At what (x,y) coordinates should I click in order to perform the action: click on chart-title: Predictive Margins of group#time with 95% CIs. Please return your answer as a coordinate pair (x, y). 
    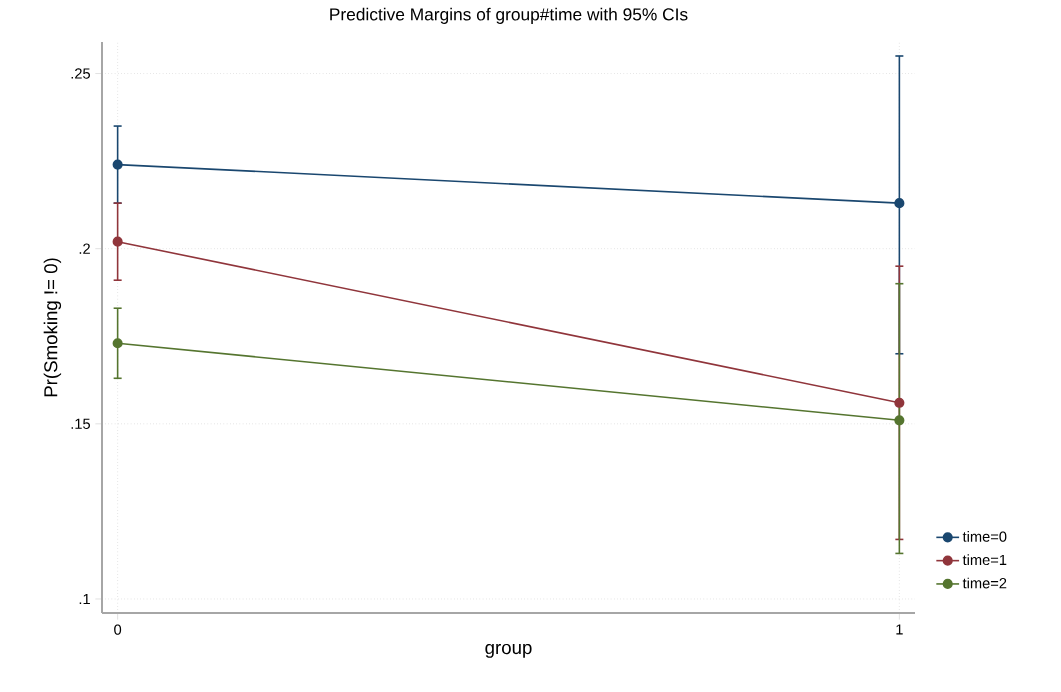
    Looking at the image, I should click on (509, 15).